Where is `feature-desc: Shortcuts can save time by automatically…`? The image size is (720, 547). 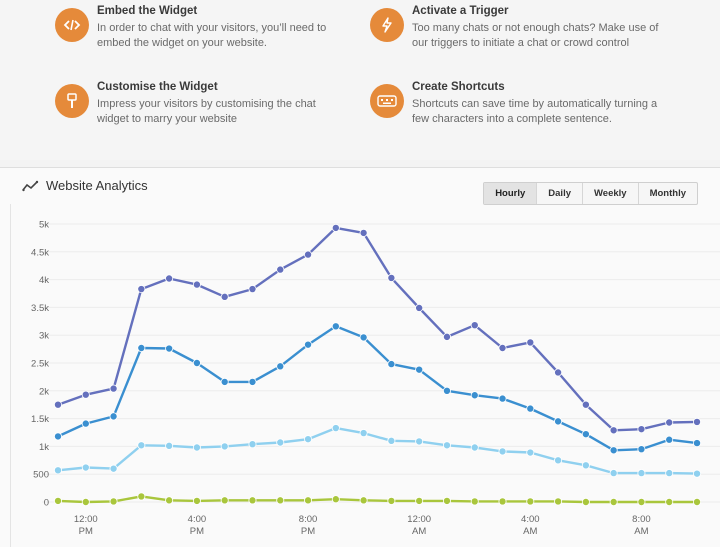 feature-desc: Shortcuts can save time by automatically… is located at coordinates (535, 111).